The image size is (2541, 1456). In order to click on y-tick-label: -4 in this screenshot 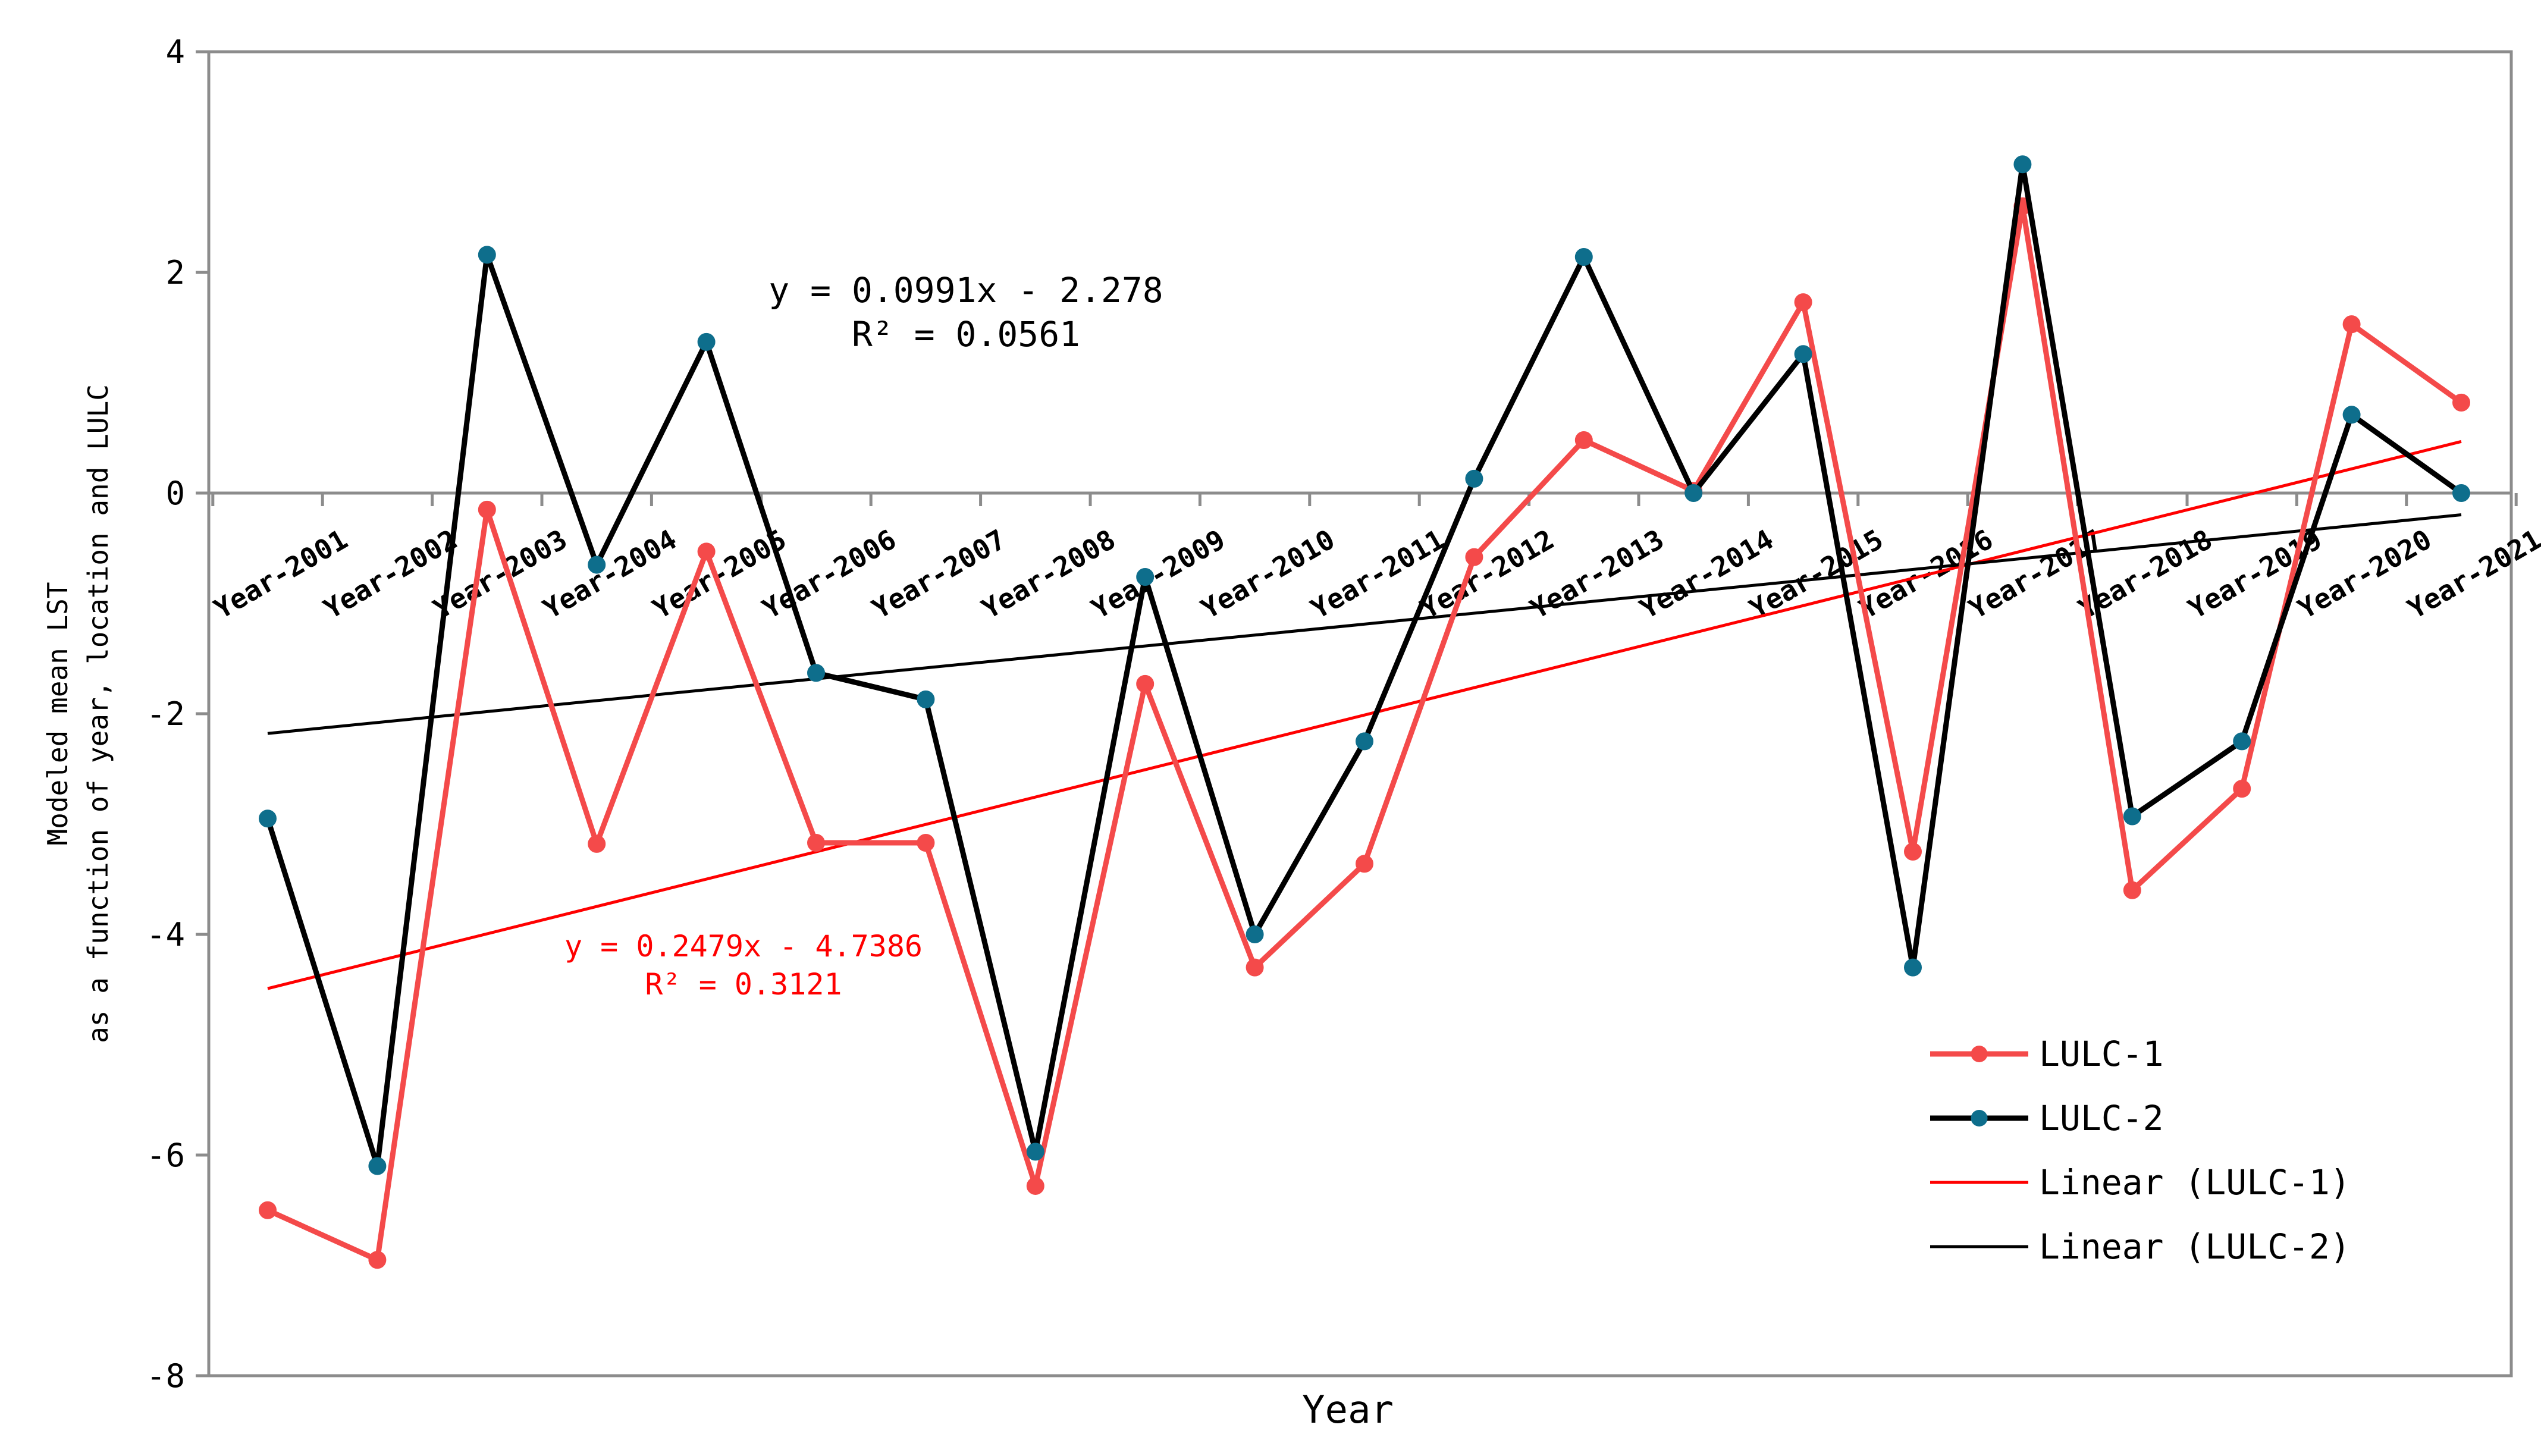, I will do `click(165, 934)`.